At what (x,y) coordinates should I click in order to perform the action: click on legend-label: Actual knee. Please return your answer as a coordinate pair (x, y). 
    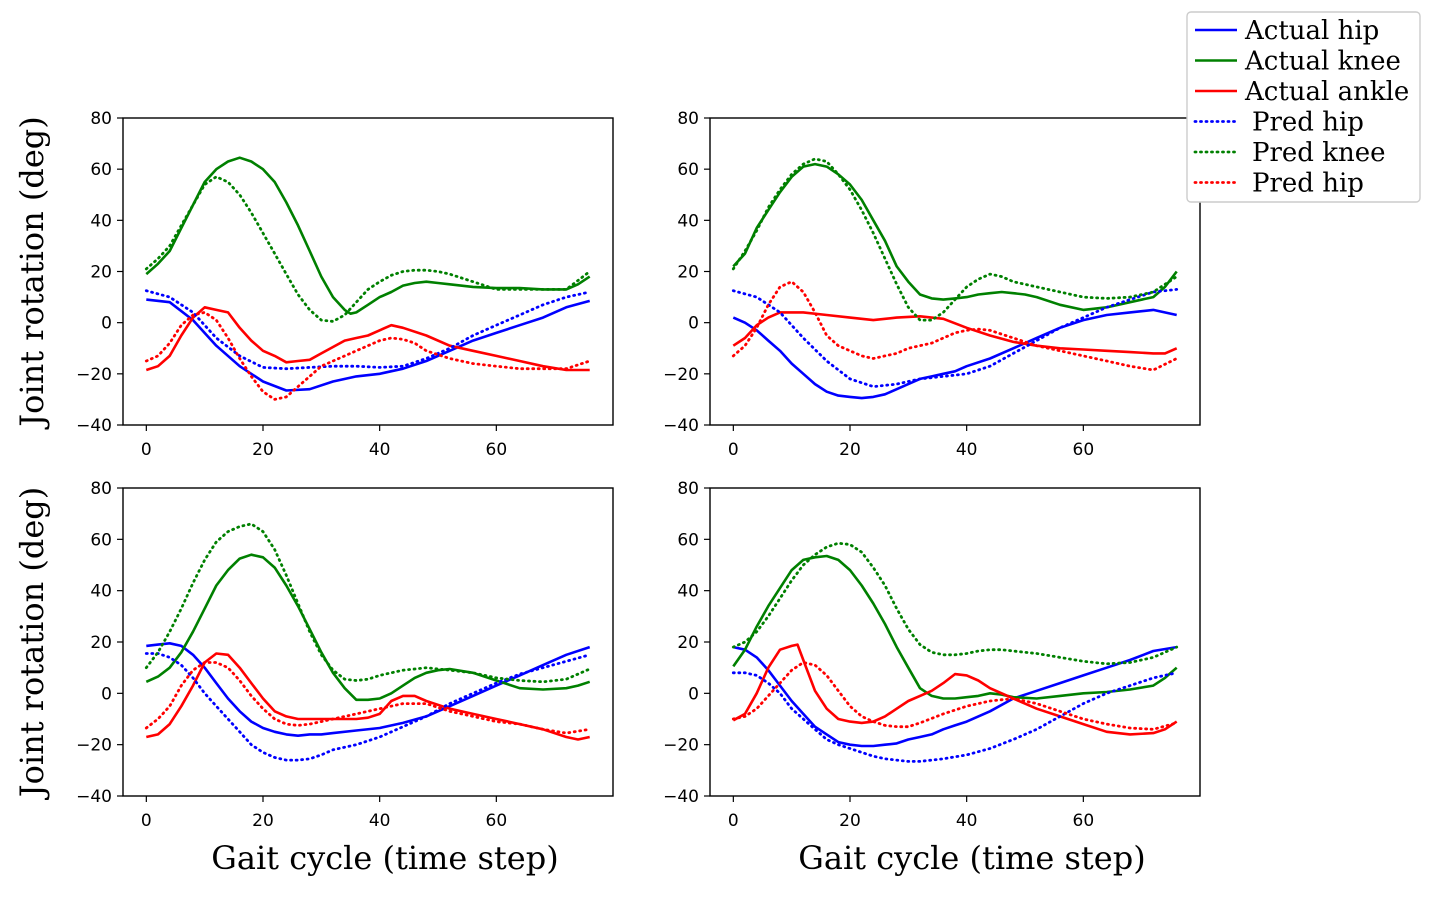
    Looking at the image, I should click on (1322, 62).